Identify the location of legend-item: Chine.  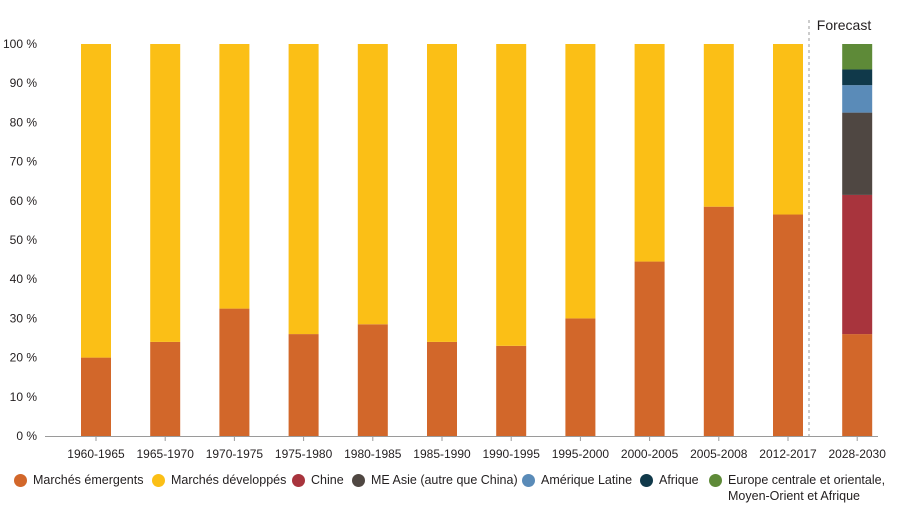
(318, 480).